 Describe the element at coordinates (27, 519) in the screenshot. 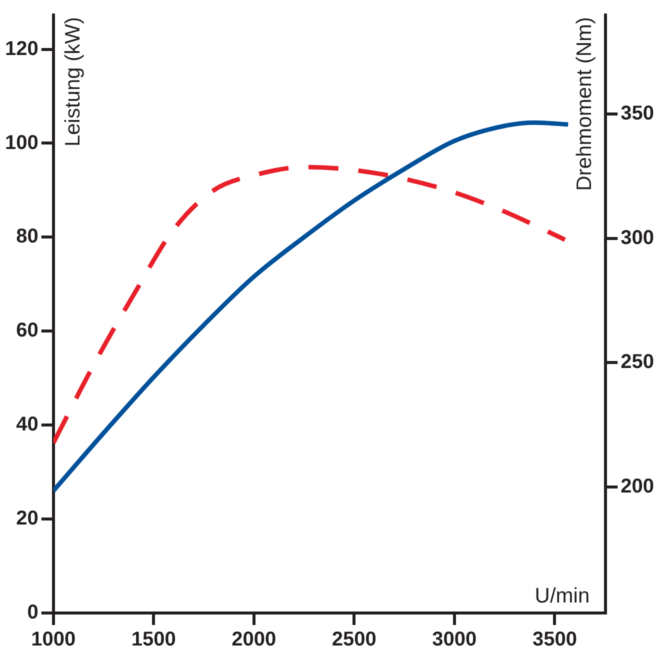

I see `y-tick-label: 20` at that location.